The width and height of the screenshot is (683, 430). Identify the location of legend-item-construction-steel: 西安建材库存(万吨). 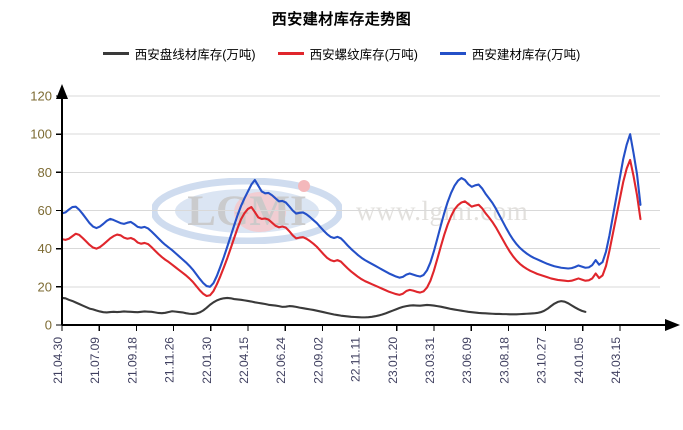
(510, 53).